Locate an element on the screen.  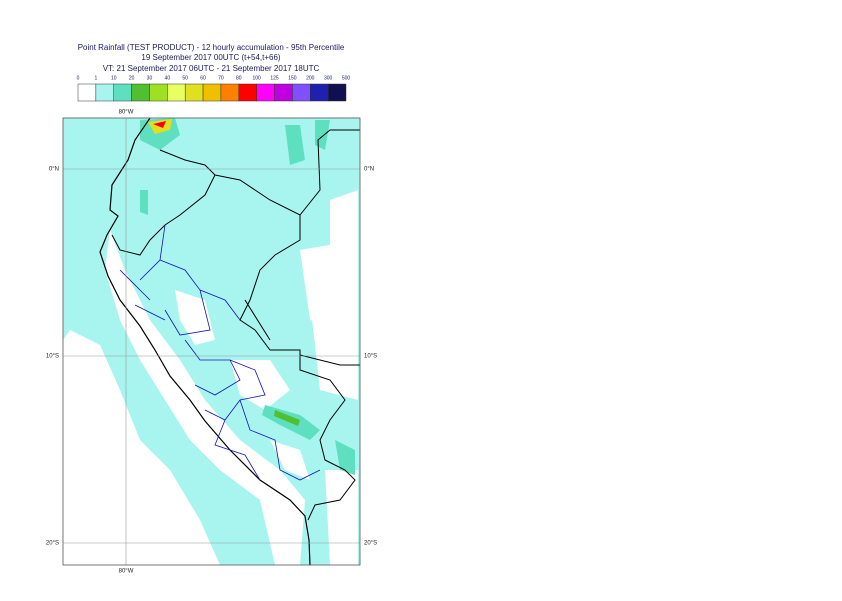
colorbar-label: 125 is located at coordinates (274, 78).